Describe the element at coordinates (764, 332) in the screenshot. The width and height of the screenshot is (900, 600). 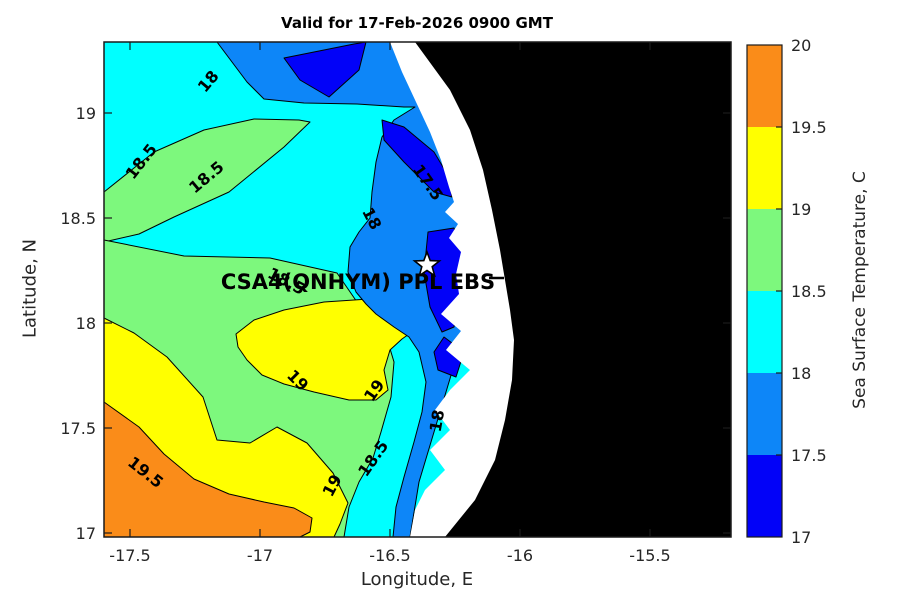
I see `colorbar-band-18-18.5` at that location.